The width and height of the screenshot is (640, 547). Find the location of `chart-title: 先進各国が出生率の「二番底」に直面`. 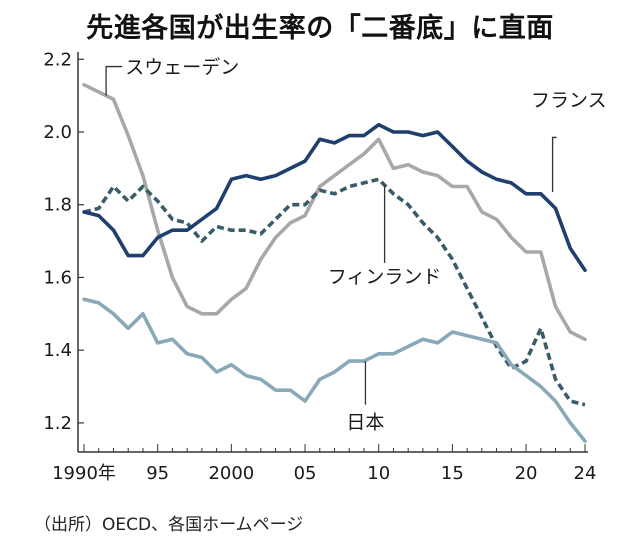

chart-title: 先進各国が出生率の「二番底」に直面 is located at coordinates (320, 28).